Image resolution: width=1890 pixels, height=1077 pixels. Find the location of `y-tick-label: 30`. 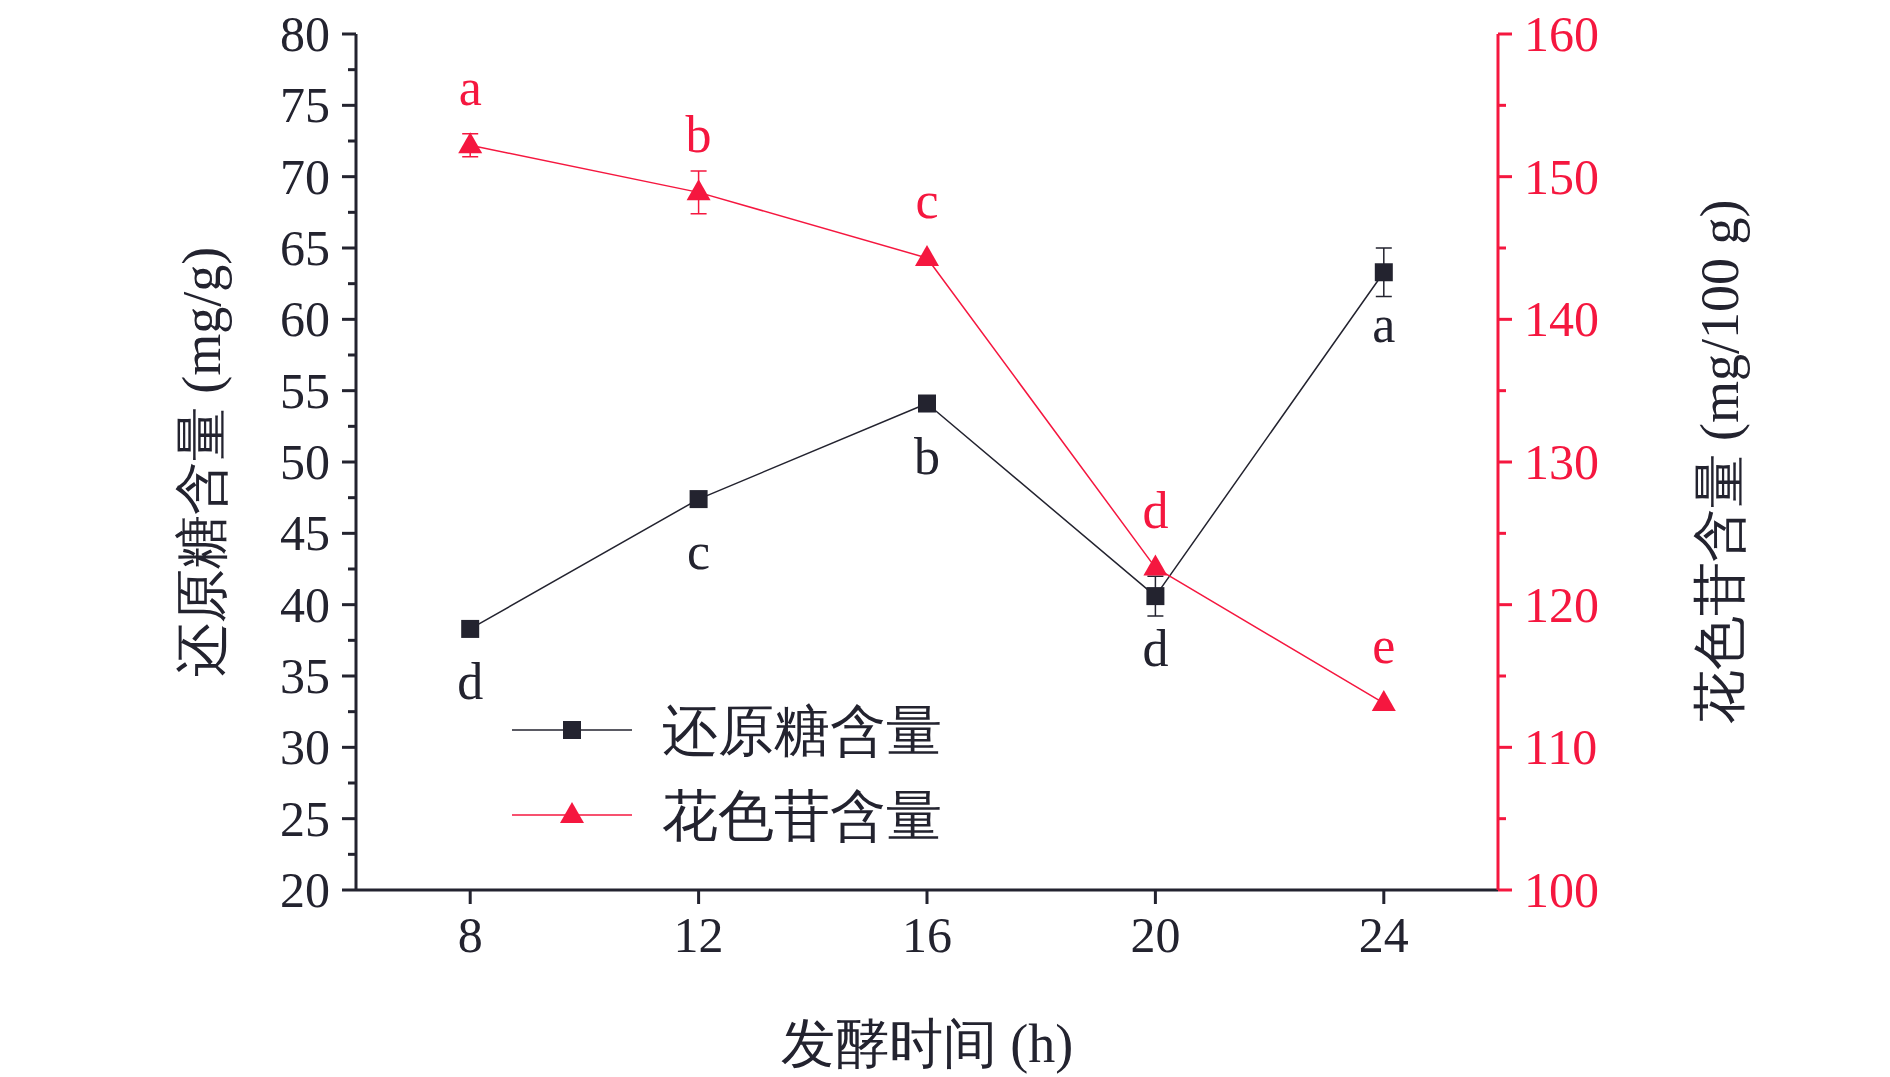

y-tick-label: 30 is located at coordinates (305, 747).